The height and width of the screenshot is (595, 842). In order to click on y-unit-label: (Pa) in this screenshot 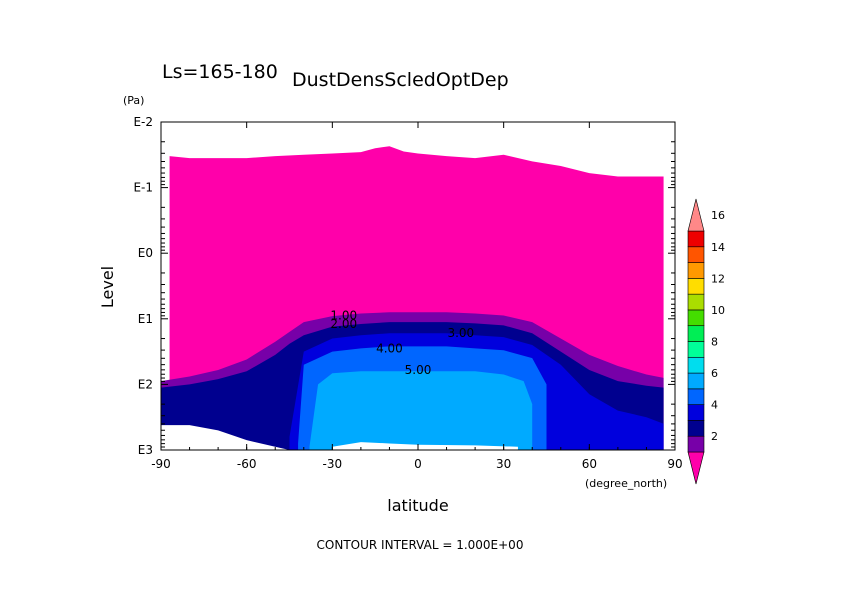, I will do `click(133, 100)`.